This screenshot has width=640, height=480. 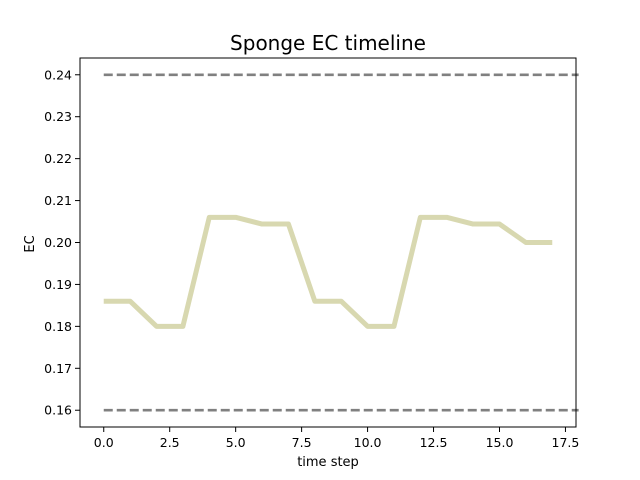 I want to click on y-tick-label: 0.17, so click(x=58, y=368).